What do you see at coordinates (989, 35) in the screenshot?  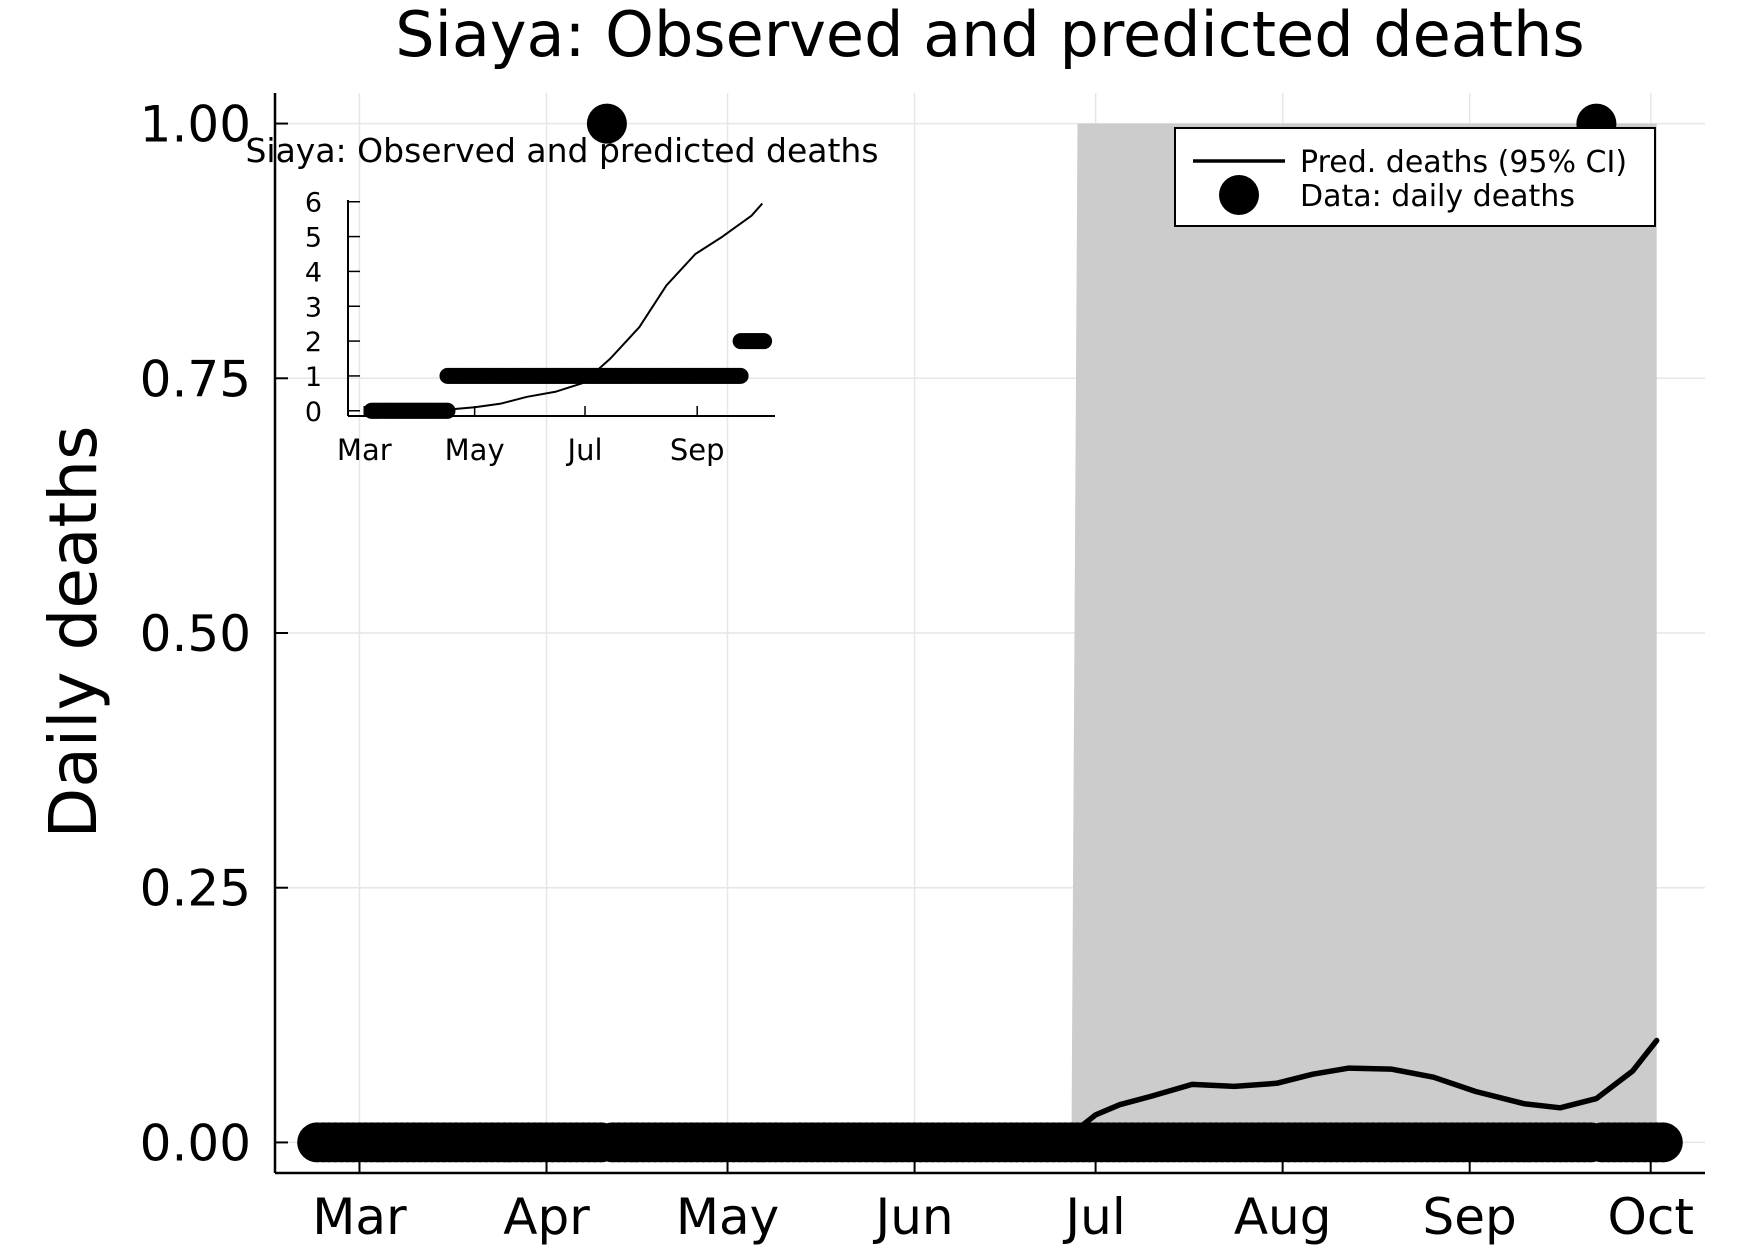 I see `chart-title: Siaya: Observed and predicted deaths` at bounding box center [989, 35].